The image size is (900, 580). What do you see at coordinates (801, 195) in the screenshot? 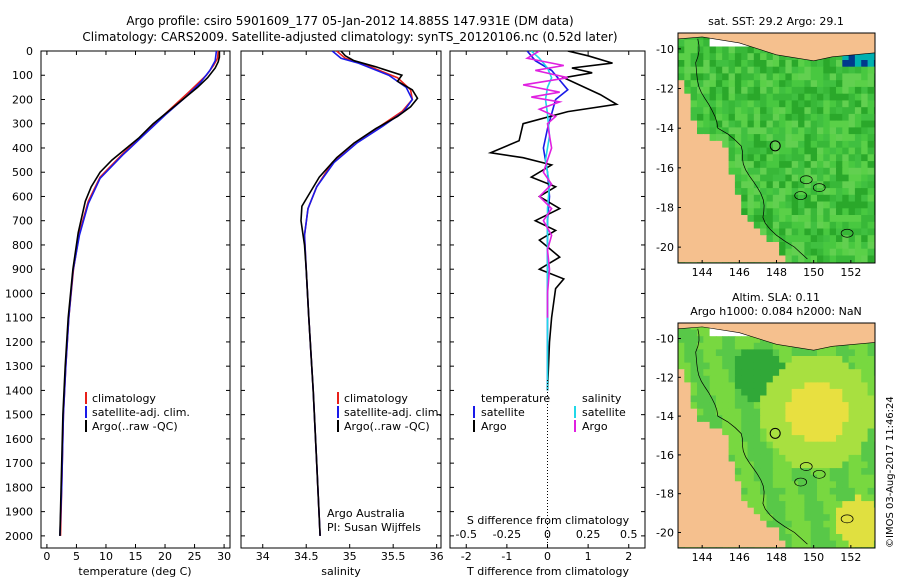
I see `reef-outline` at bounding box center [801, 195].